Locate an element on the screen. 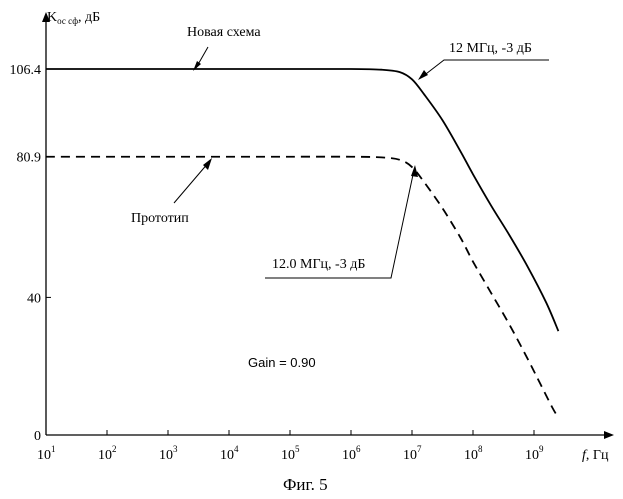 The height and width of the screenshot is (499, 623). x-tick-exp: 7 is located at coordinates (419, 449).